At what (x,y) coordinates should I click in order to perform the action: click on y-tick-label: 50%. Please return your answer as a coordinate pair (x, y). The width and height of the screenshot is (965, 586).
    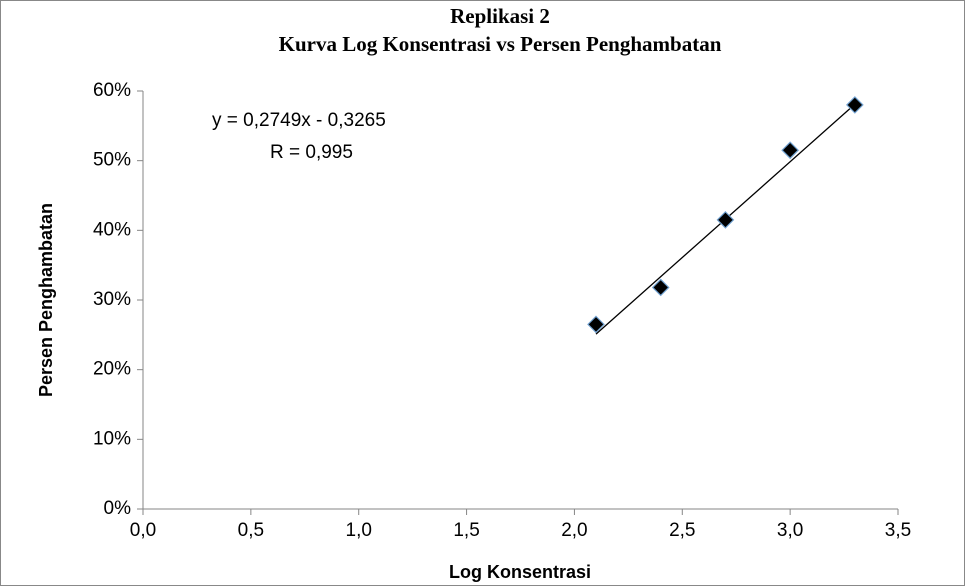
    Looking at the image, I should click on (112, 160).